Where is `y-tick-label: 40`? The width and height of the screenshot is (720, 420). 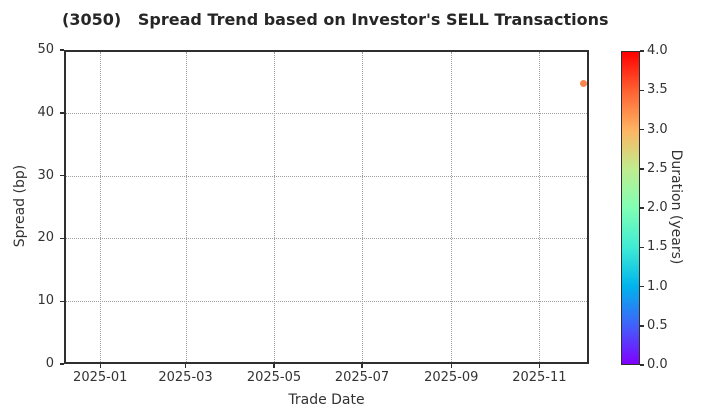
y-tick-label: 40 is located at coordinates (45, 112).